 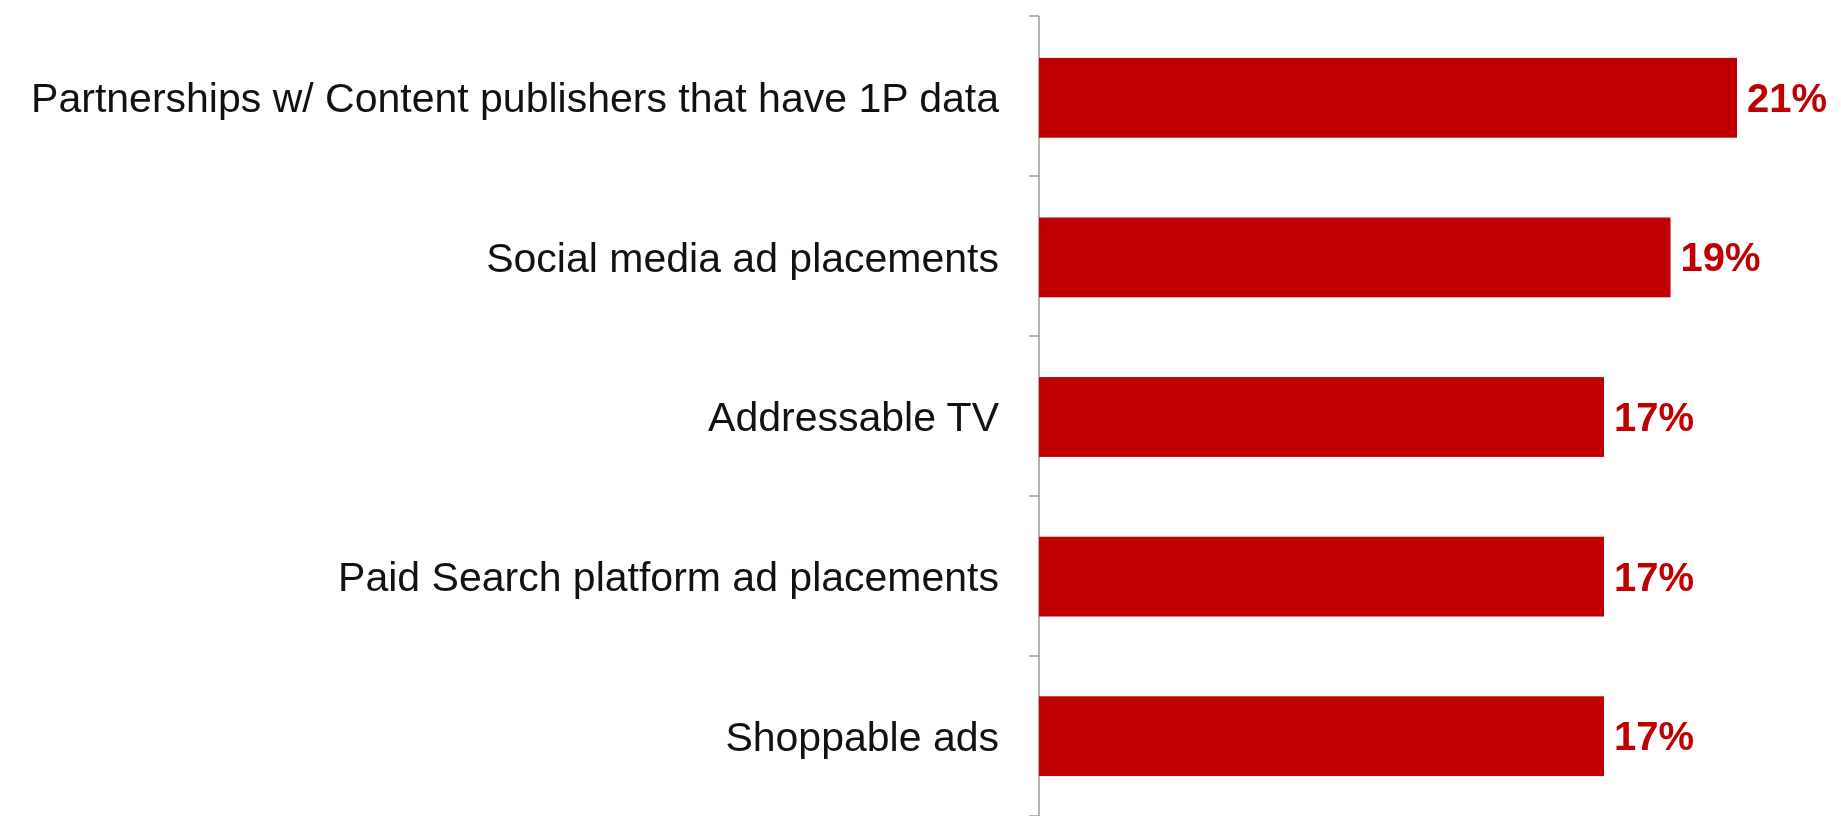 I want to click on y-tick-label: Partnerships w/ Content publishers that have 1P data, so click(x=515, y=98).